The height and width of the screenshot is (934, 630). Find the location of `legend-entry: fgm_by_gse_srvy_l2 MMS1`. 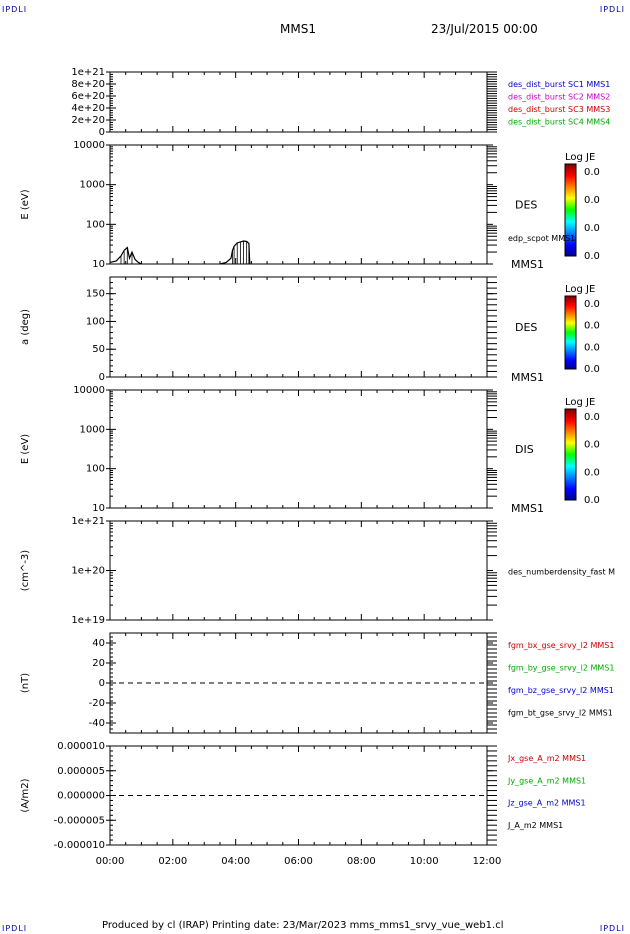

legend-entry: fgm_by_gse_srvy_l2 MMS1 is located at coordinates (561, 668).